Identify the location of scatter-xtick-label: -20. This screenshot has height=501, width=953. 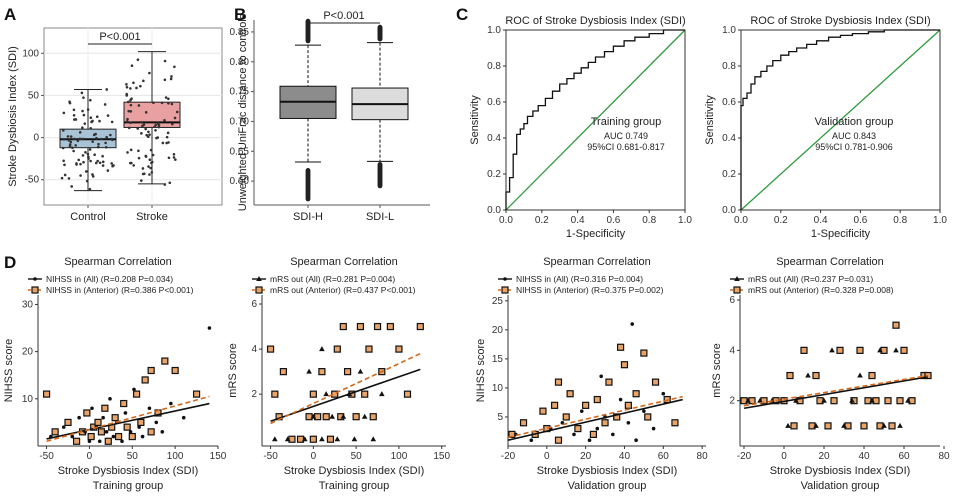
(744, 456).